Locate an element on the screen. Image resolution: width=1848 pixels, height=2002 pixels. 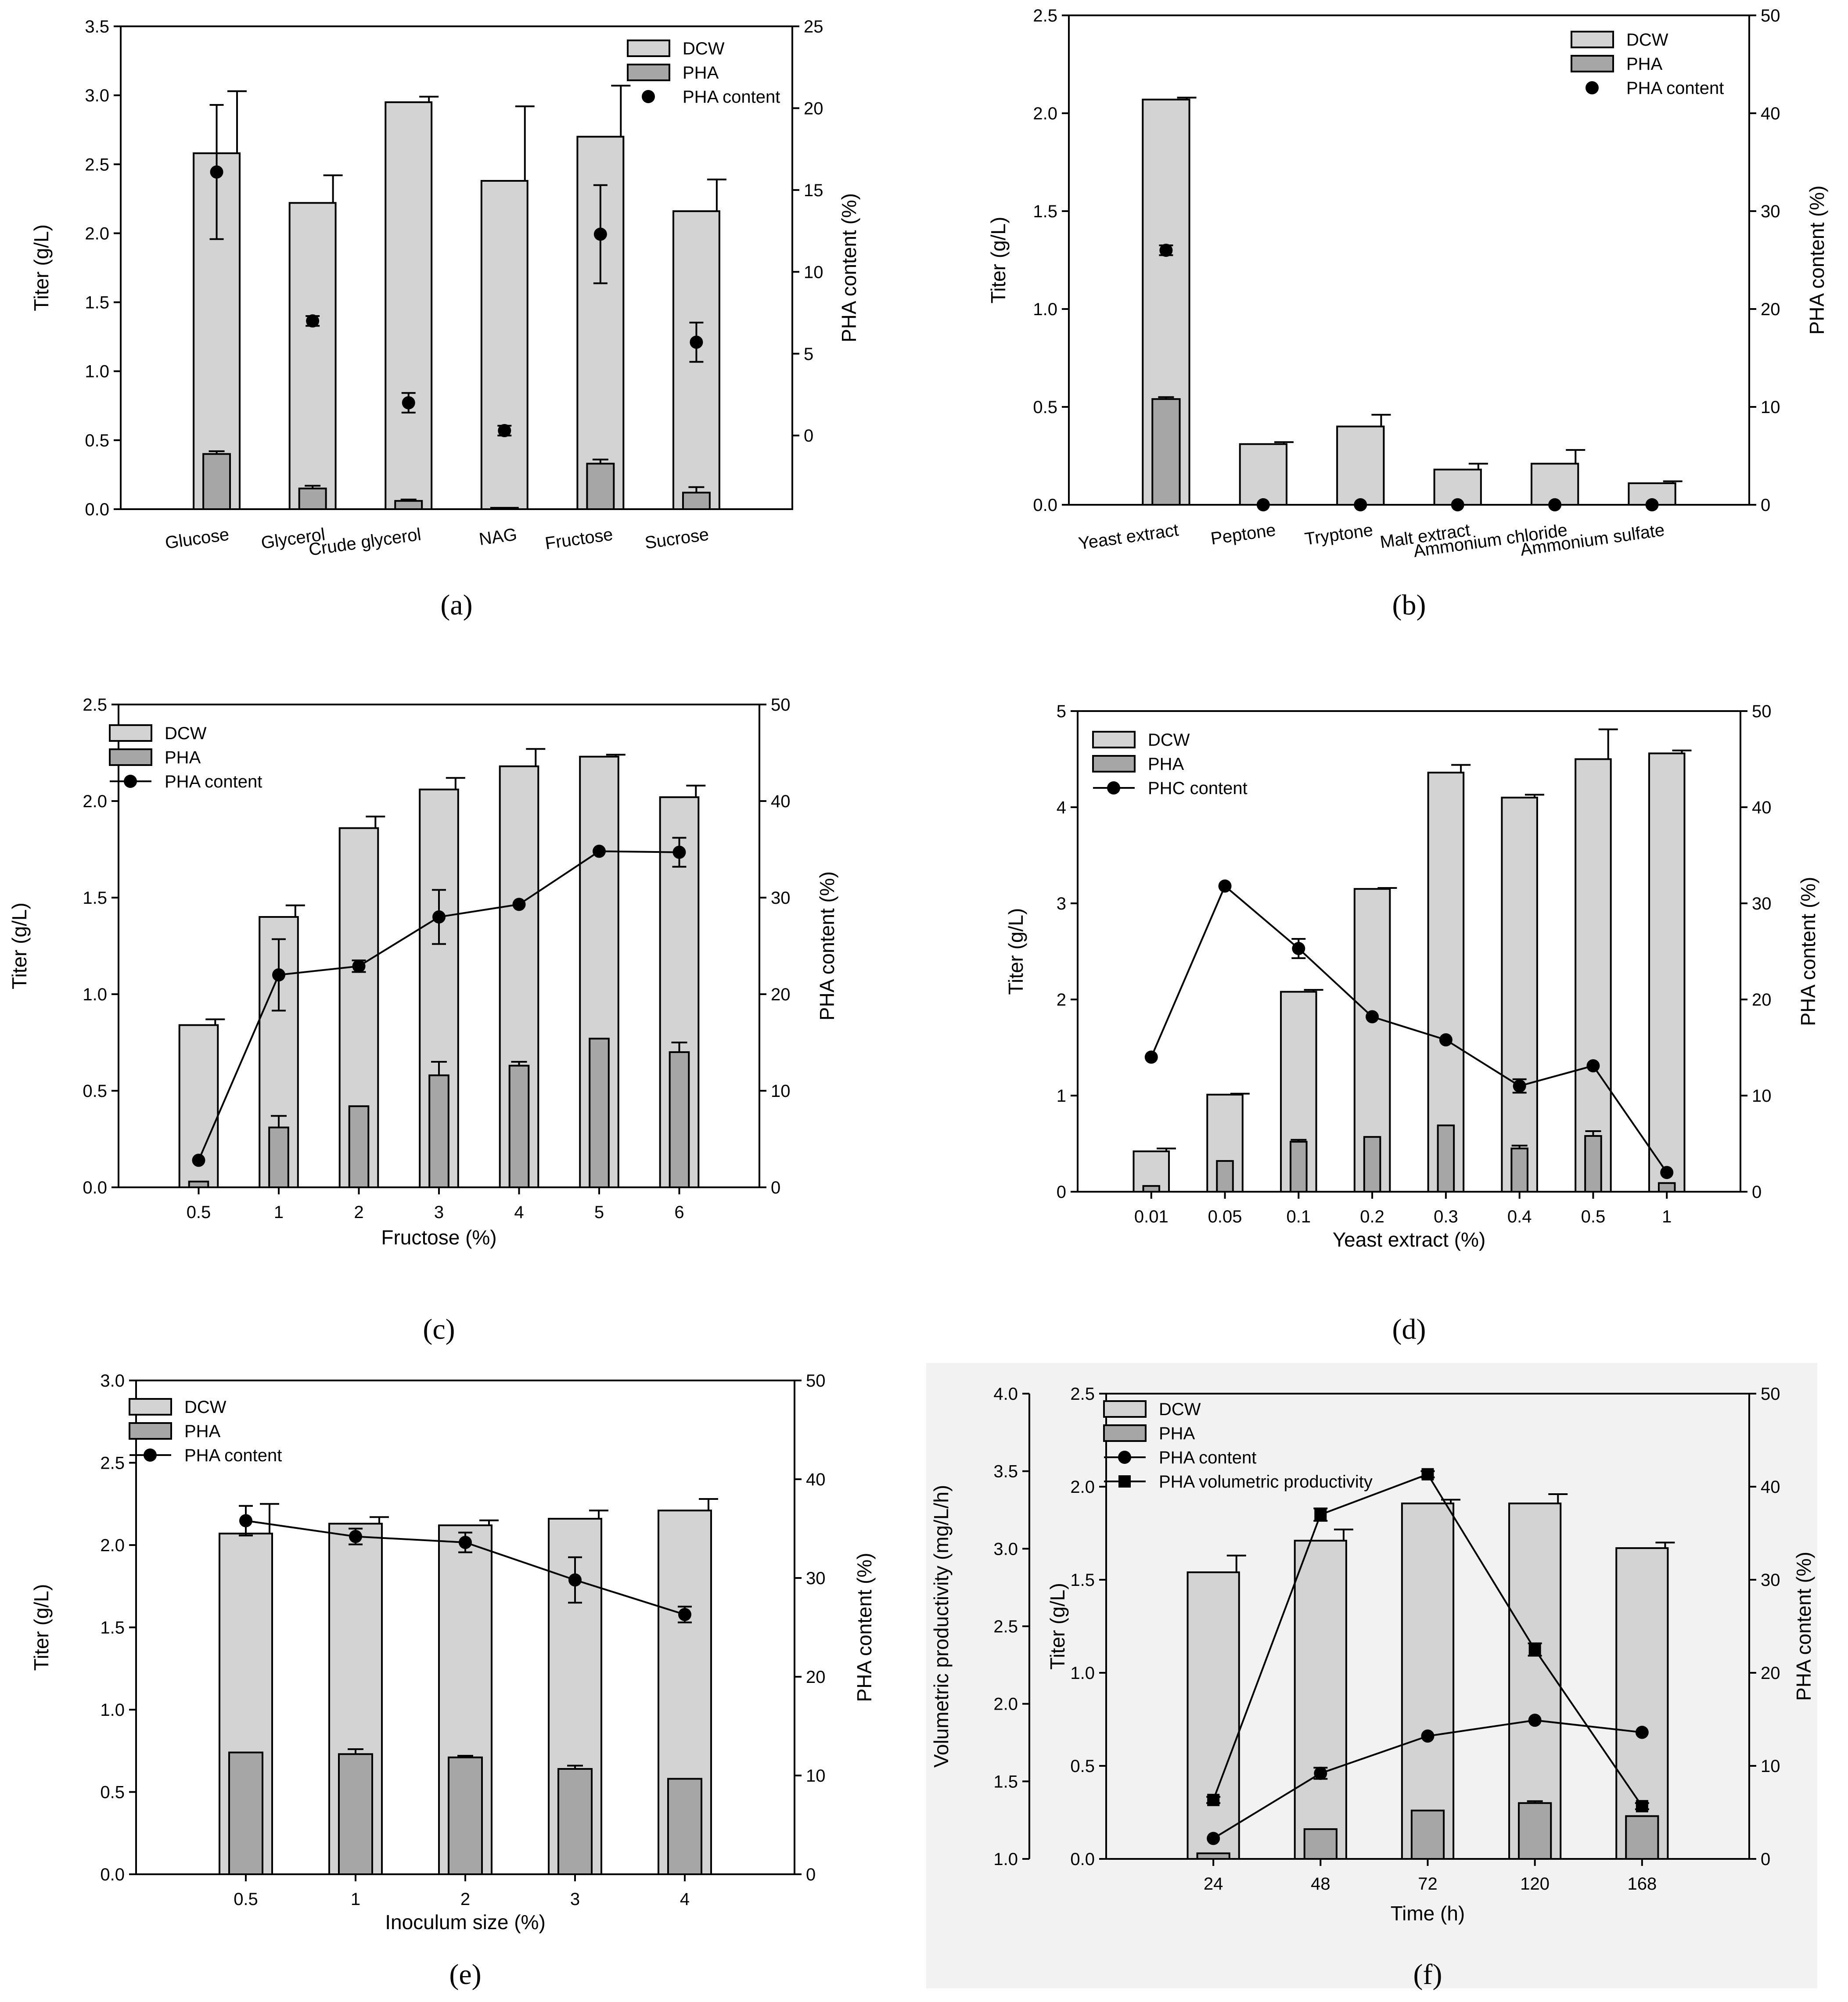
x-axis-tick-label: 0.4 is located at coordinates (1520, 1217).